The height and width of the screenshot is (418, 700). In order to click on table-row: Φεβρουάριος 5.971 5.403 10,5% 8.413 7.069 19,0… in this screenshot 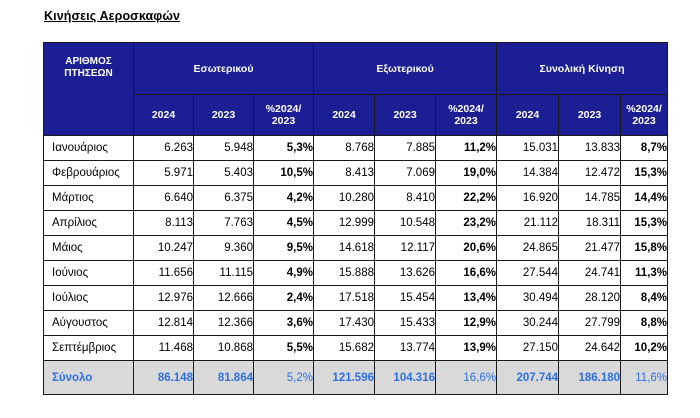, I will do `click(356, 173)`.